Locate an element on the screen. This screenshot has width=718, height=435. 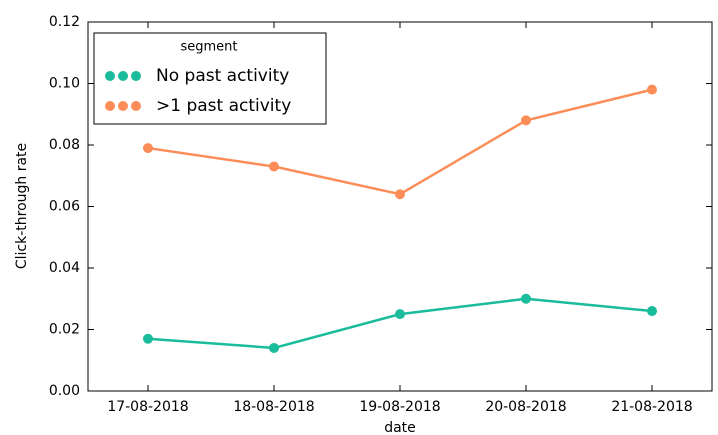
y-tick-label: 0.02 is located at coordinates (64, 330).